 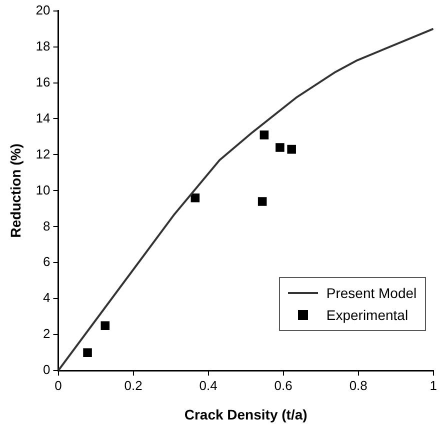 I want to click on y-tick-label: 18, so click(x=43, y=46).